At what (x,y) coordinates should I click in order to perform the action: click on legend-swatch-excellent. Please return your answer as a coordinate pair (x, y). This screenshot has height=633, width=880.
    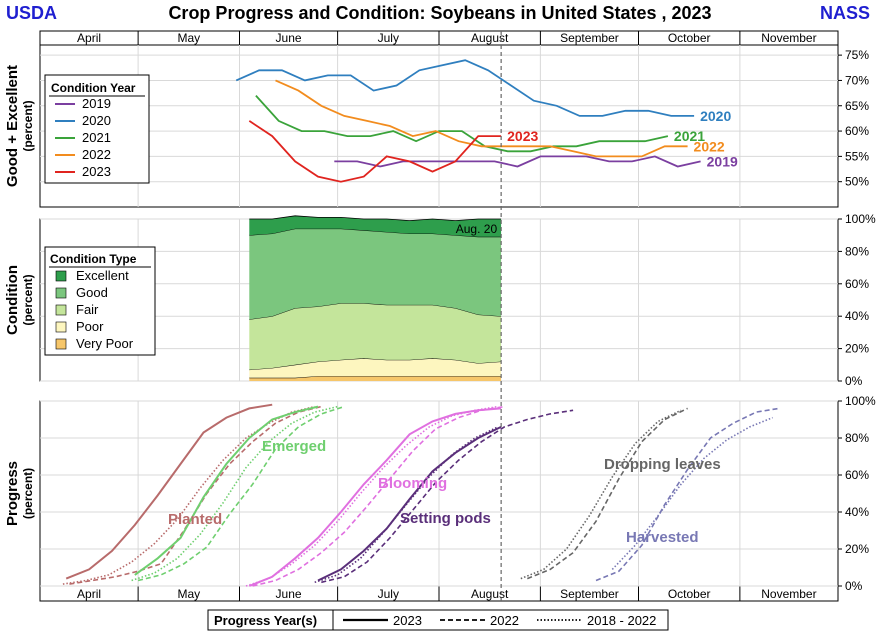
    Looking at the image, I should click on (61, 276).